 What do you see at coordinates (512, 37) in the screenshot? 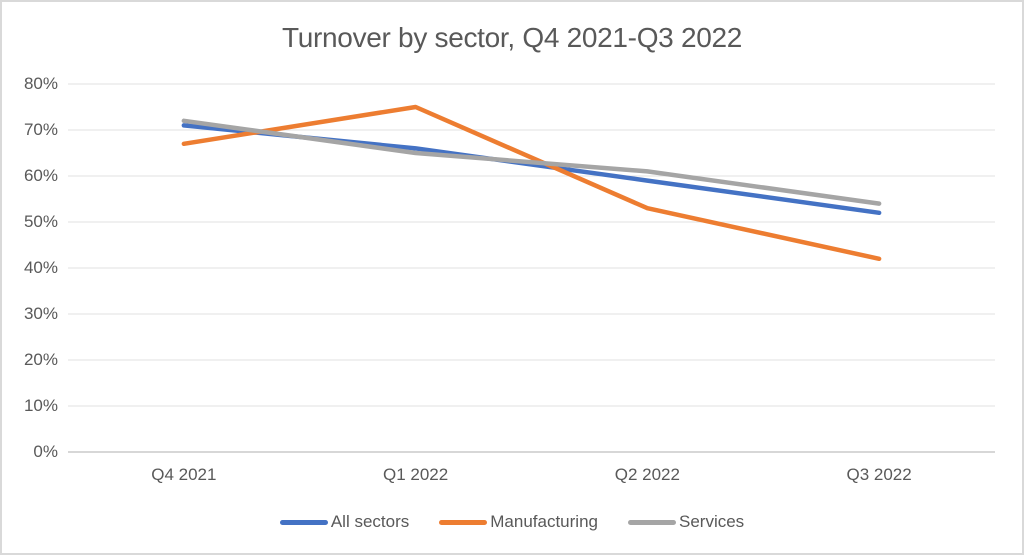
I see `chart-title: Turnover by sector, Q4 2021-Q3 2022` at bounding box center [512, 37].